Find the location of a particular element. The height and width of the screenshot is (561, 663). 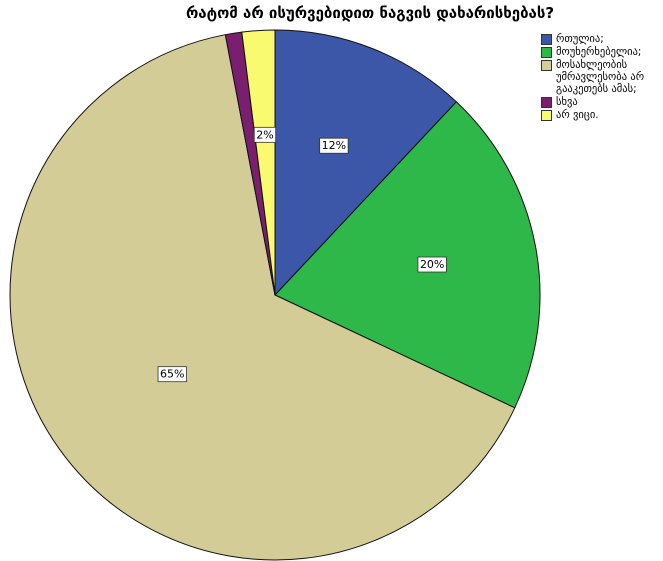

value-label: 2% is located at coordinates (264, 134).